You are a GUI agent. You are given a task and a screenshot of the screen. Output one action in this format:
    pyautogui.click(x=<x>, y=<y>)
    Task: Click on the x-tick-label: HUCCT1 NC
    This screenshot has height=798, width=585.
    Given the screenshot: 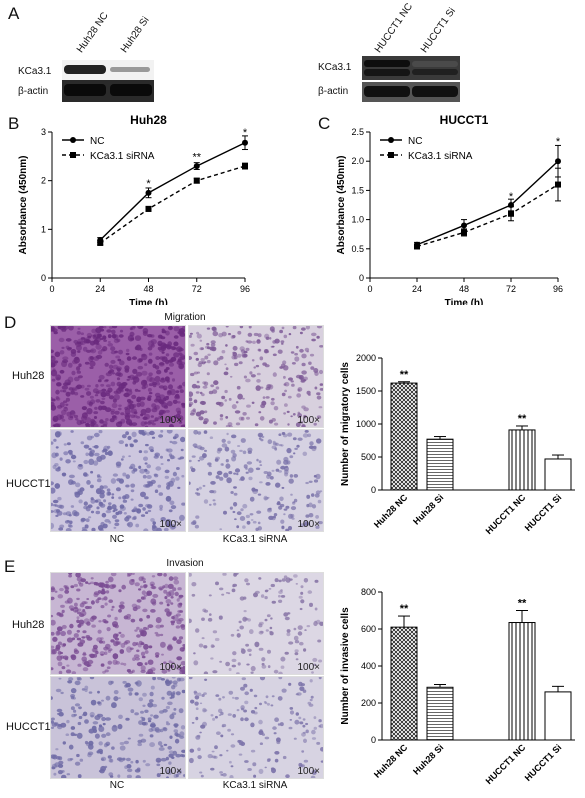 What is the action you would take?
    pyautogui.click(x=506, y=764)
    